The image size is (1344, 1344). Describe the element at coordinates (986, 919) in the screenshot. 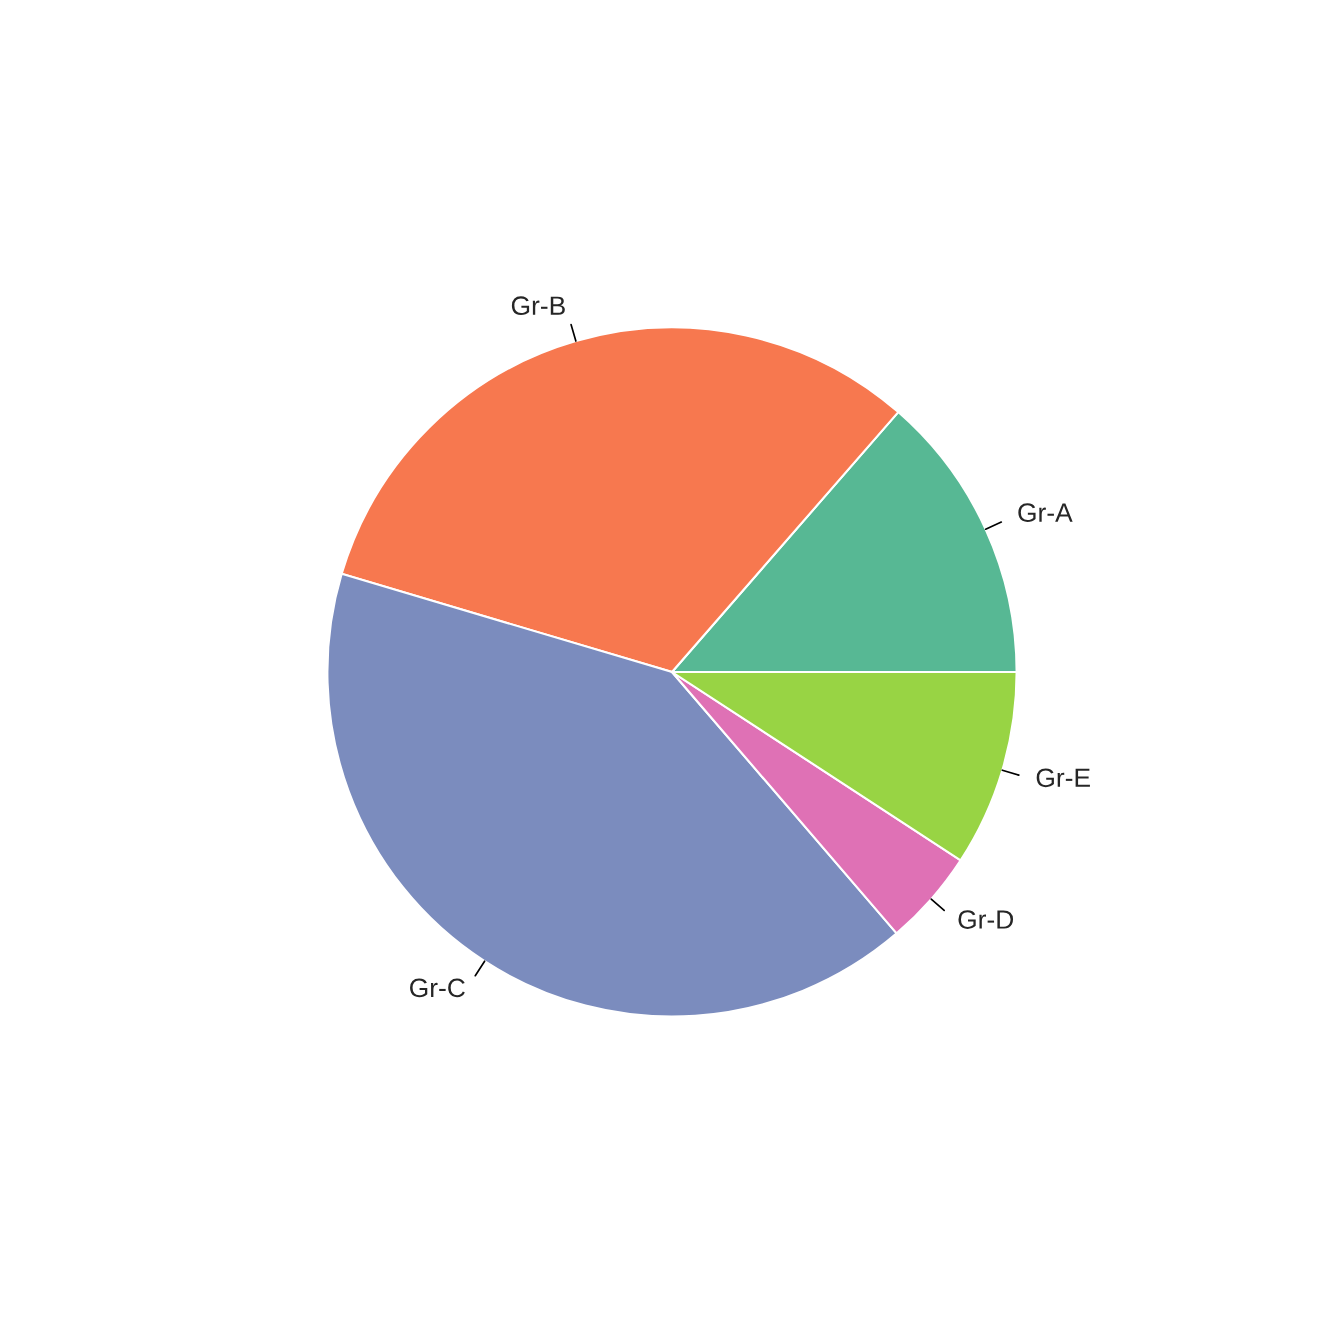

I see `slice-label: Gr-D` at that location.